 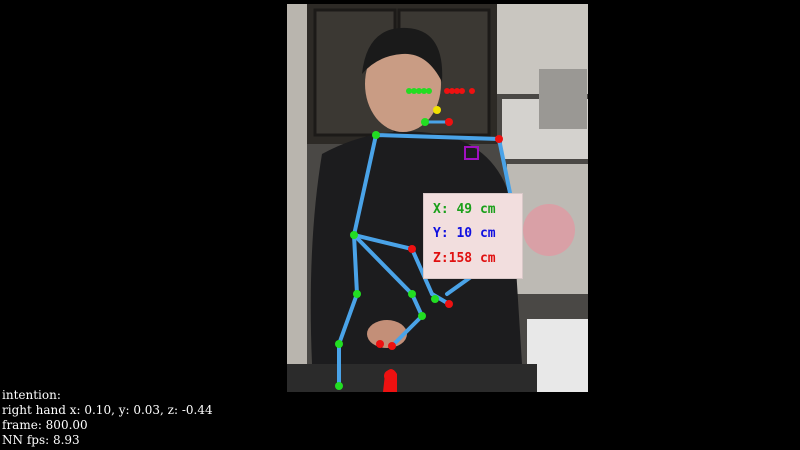 What do you see at coordinates (437, 110) in the screenshot?
I see `nose-joint` at bounding box center [437, 110].